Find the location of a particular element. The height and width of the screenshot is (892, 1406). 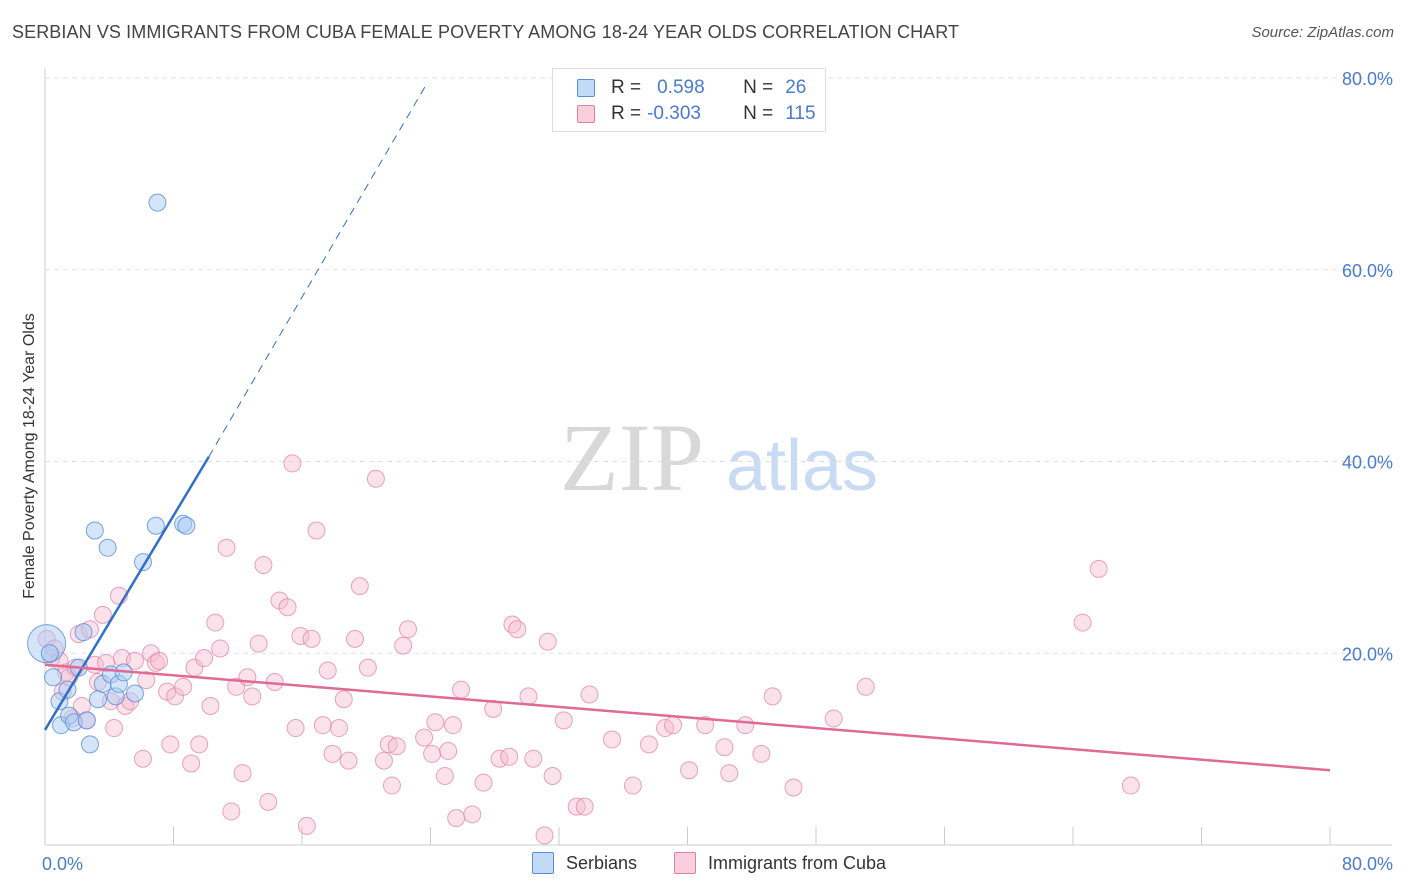

legend-serbians-swatch is located at coordinates (543, 863).